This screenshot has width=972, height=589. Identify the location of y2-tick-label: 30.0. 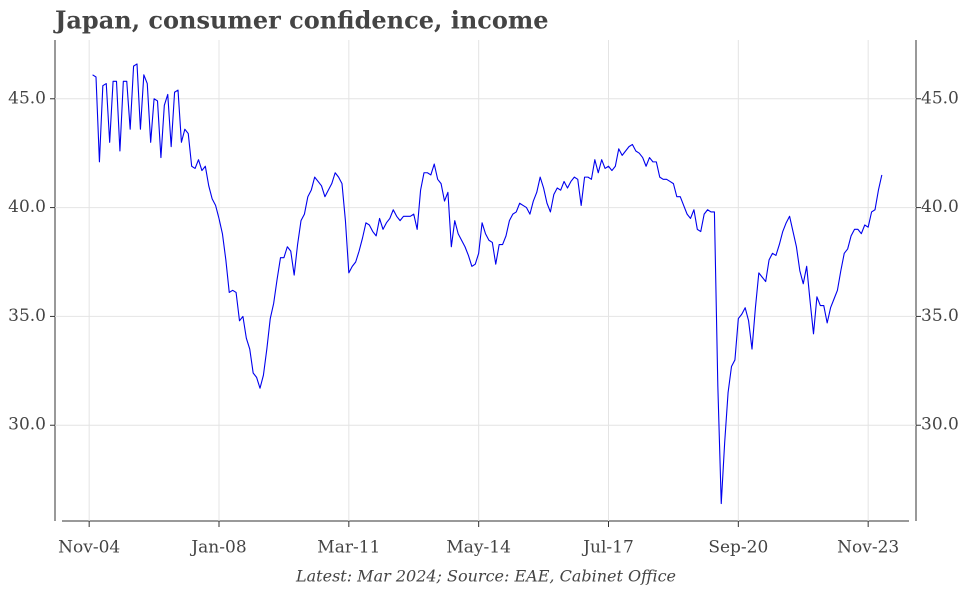
(940, 425).